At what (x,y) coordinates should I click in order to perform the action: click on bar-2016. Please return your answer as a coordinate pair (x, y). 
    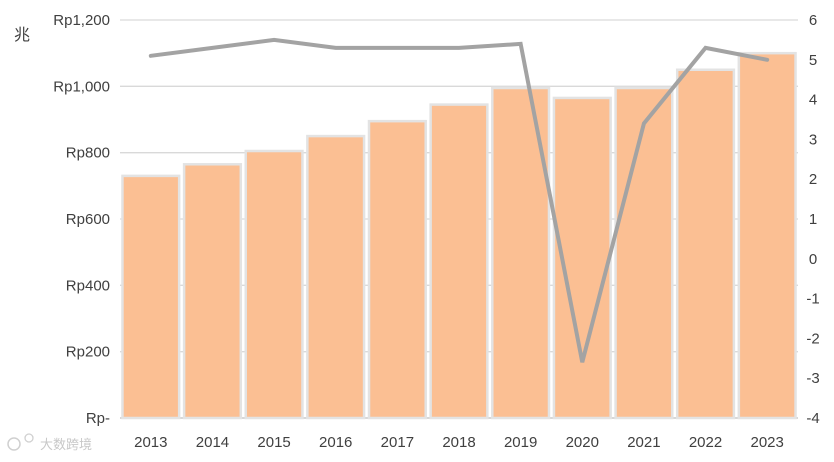
    Looking at the image, I should click on (336, 277).